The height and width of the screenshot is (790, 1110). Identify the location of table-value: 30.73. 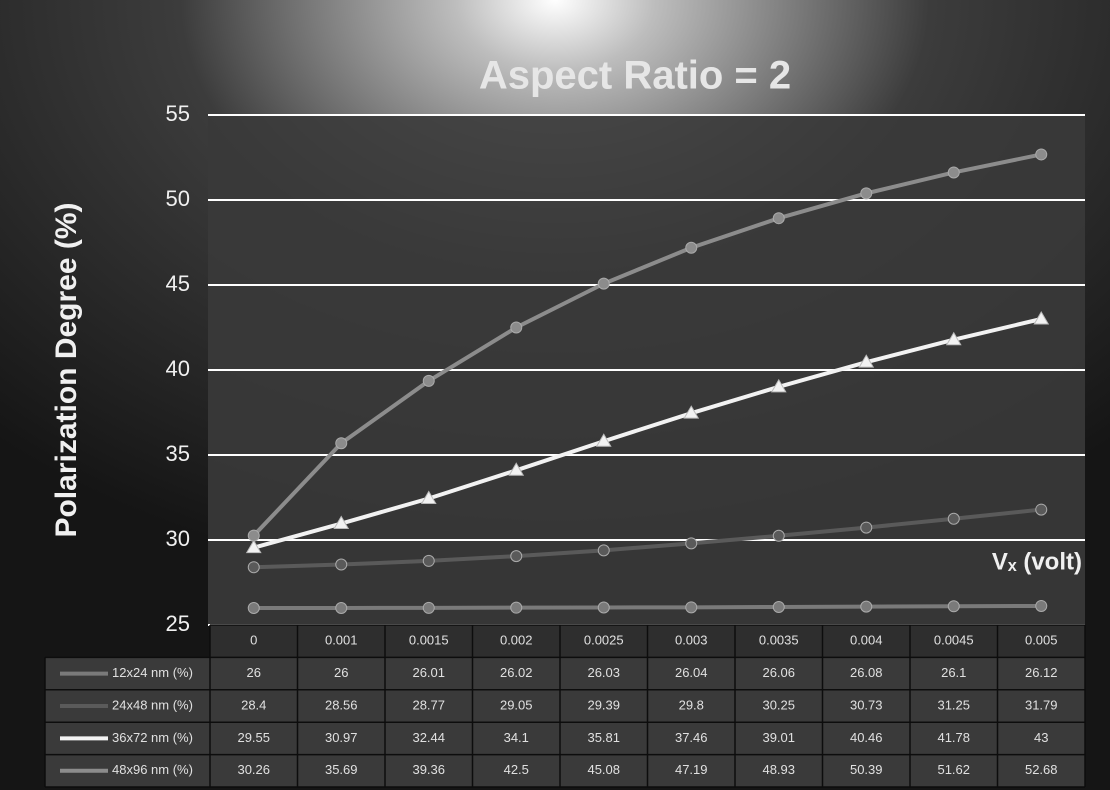
(866, 704).